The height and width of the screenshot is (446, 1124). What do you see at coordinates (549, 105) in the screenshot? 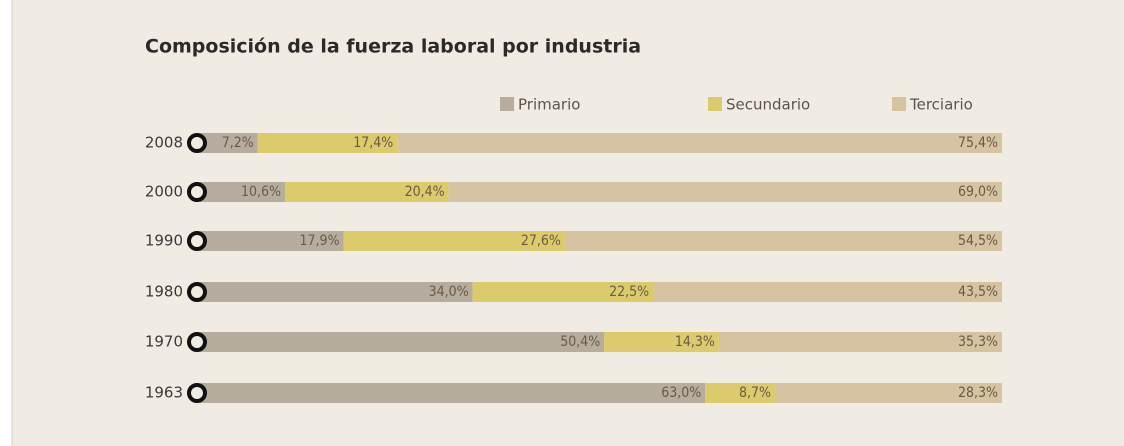
I see `legend-label: Primario` at bounding box center [549, 105].